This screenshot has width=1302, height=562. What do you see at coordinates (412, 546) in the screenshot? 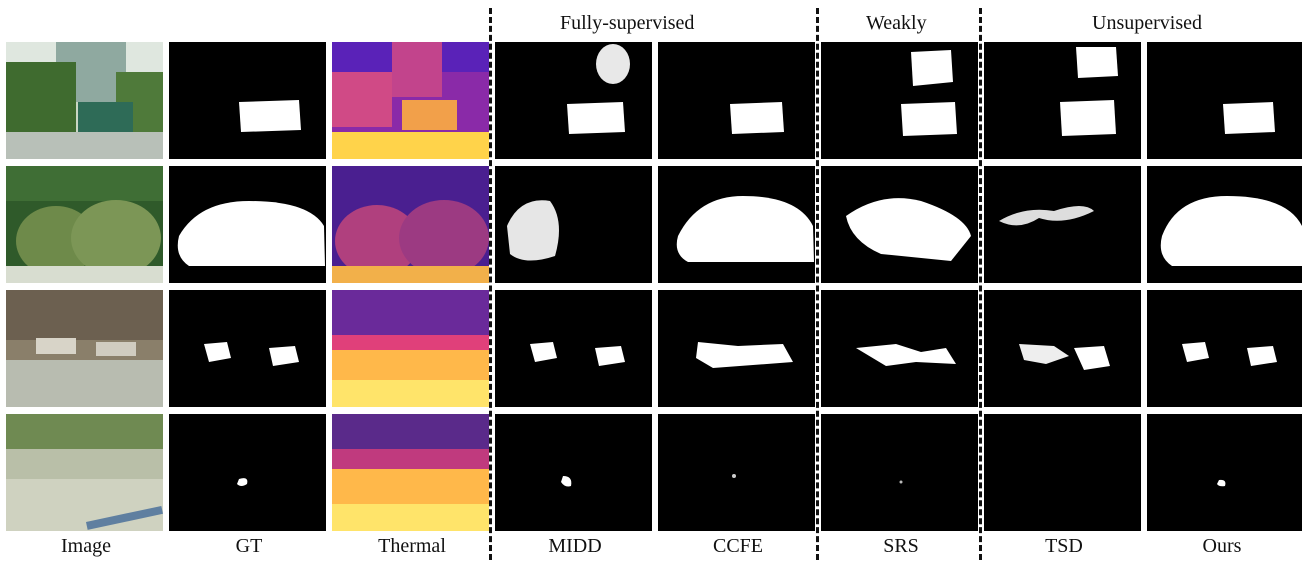
I see `column-label-thermal: Thermal` at bounding box center [412, 546].